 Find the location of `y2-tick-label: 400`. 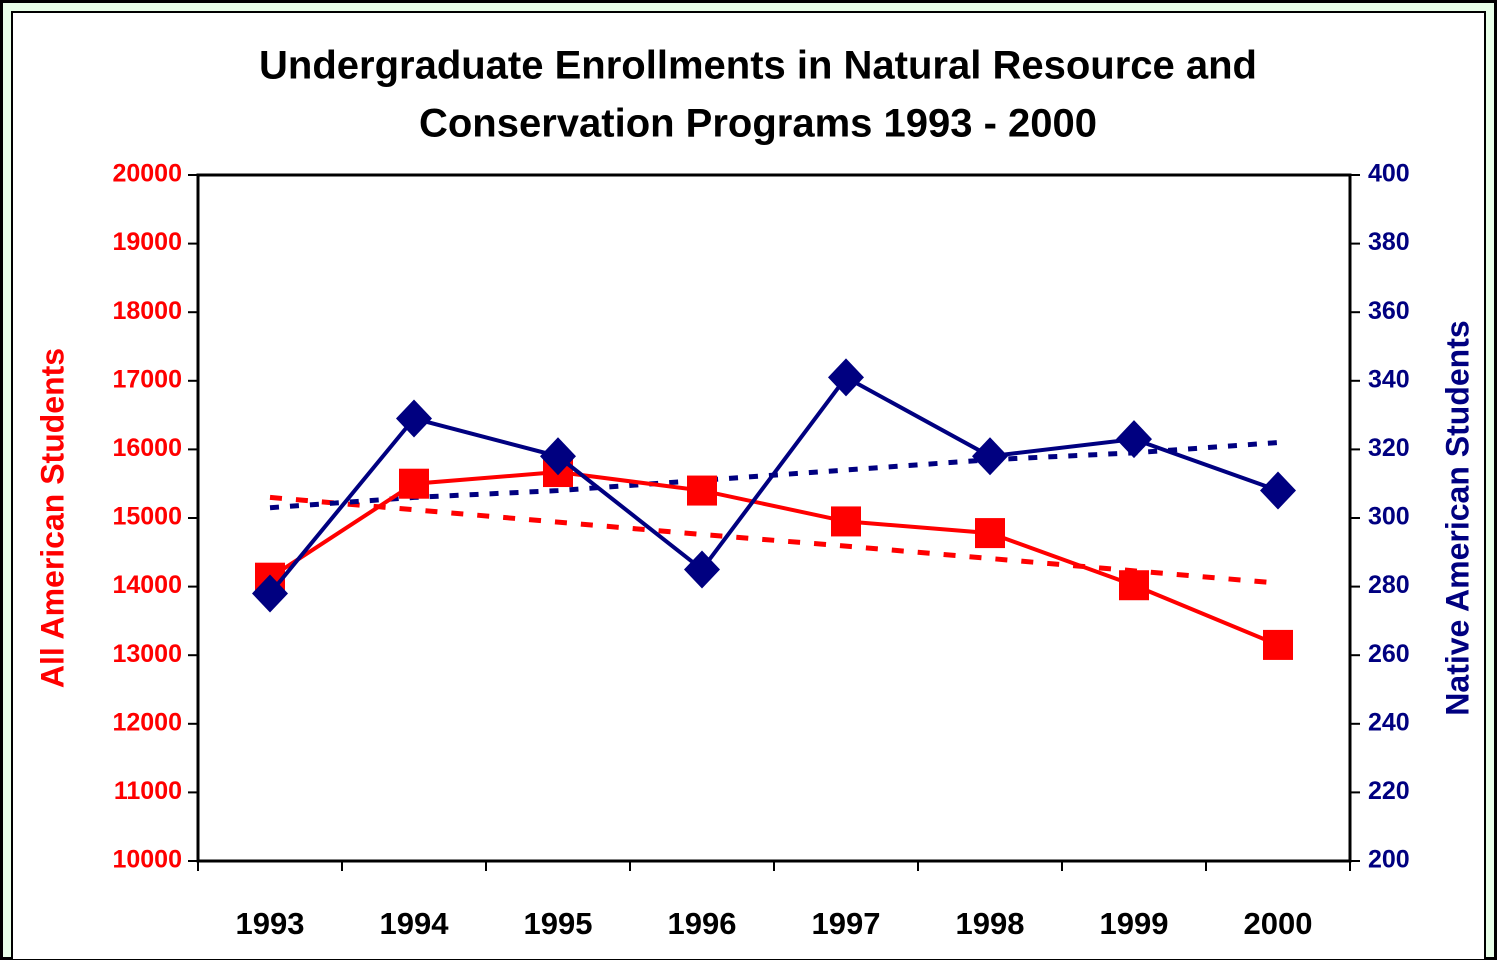

y2-tick-label: 400 is located at coordinates (1389, 174).